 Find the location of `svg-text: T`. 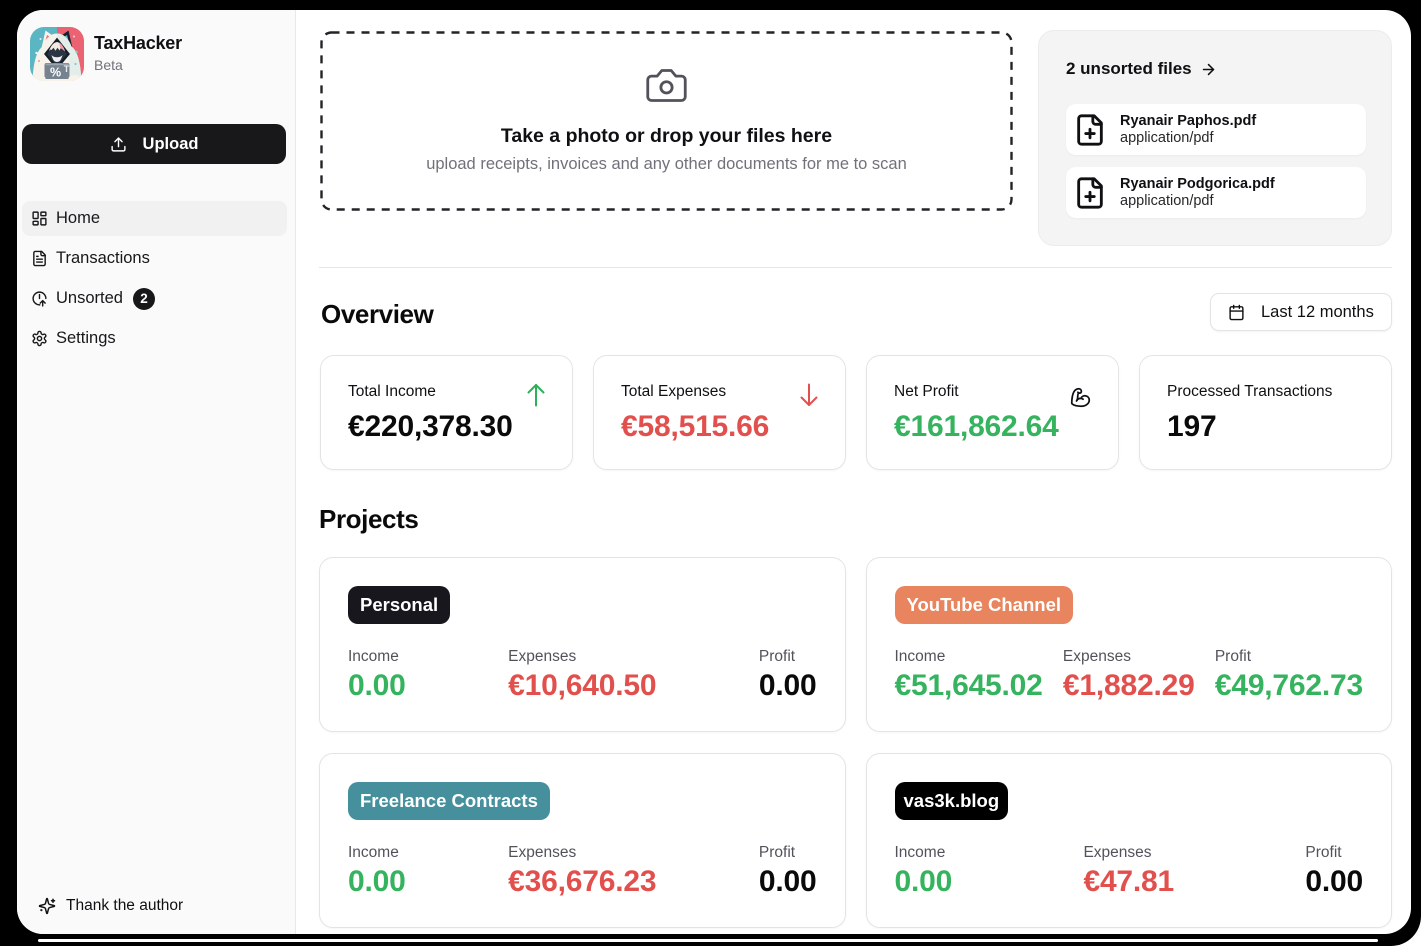

svg-text: T is located at coordinates (67, 69).